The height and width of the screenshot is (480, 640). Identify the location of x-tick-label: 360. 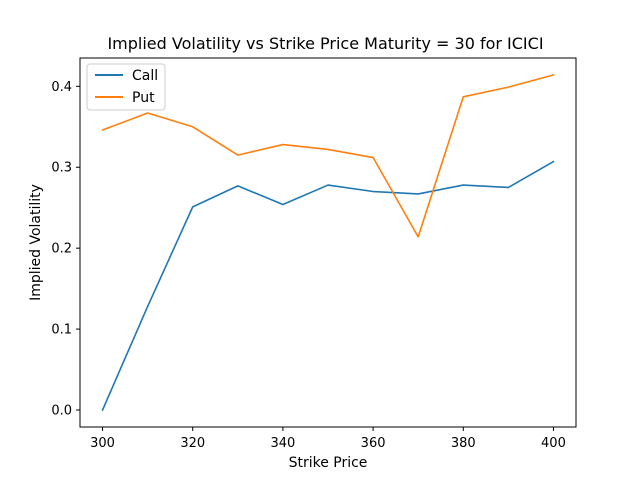
(373, 443).